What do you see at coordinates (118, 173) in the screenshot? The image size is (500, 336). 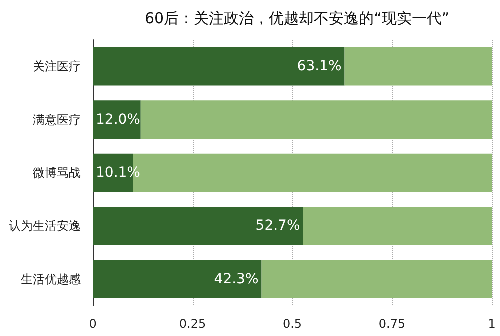 I see `data-label: 10.1%` at bounding box center [118, 173].